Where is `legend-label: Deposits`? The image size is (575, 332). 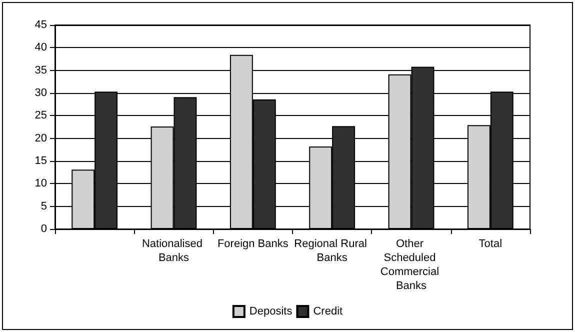 legend-label: Deposits is located at coordinates (271, 312).